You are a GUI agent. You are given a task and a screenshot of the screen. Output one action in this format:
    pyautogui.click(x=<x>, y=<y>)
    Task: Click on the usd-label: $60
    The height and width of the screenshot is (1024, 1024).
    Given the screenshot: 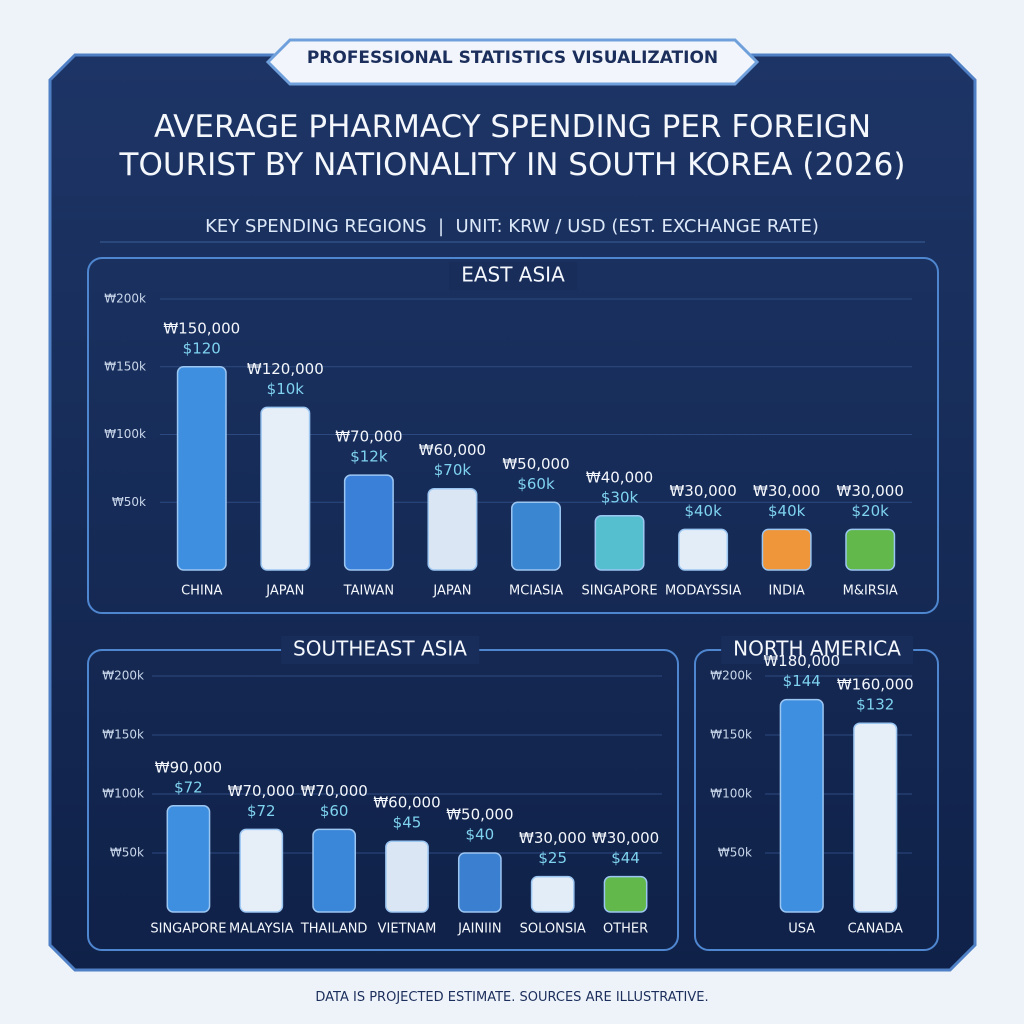 What is the action you would take?
    pyautogui.click(x=334, y=811)
    